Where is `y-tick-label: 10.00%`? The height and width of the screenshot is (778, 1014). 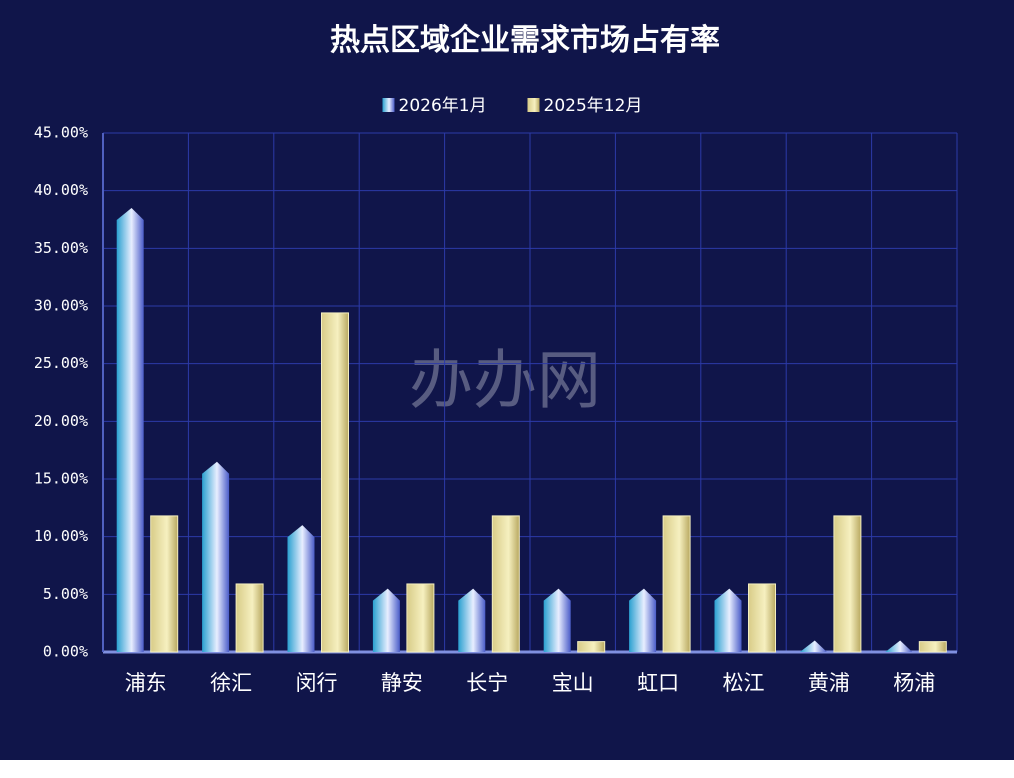 y-tick-label: 10.00% is located at coordinates (61, 536).